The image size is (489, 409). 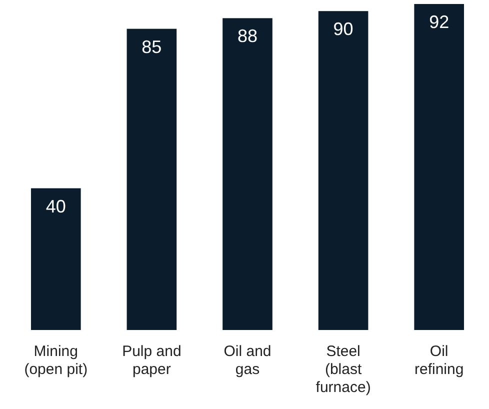 What do you see at coordinates (439, 360) in the screenshot?
I see `x-tick-label: Oil refining` at bounding box center [439, 360].